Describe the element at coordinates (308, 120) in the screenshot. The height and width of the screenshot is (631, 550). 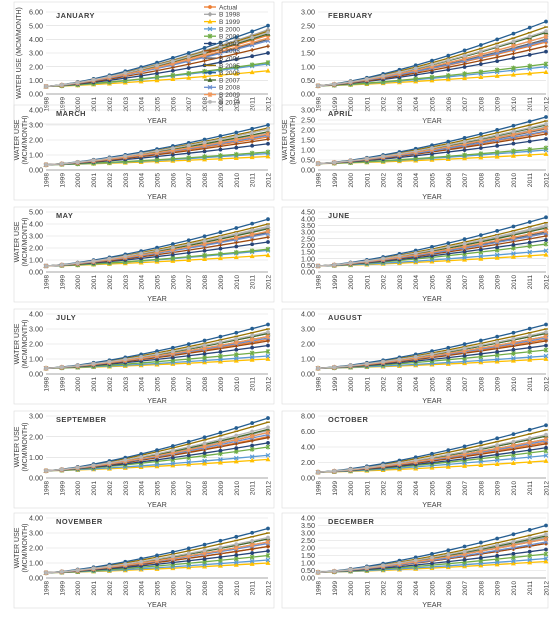
I see `y-tick-label: 2.50` at that location.